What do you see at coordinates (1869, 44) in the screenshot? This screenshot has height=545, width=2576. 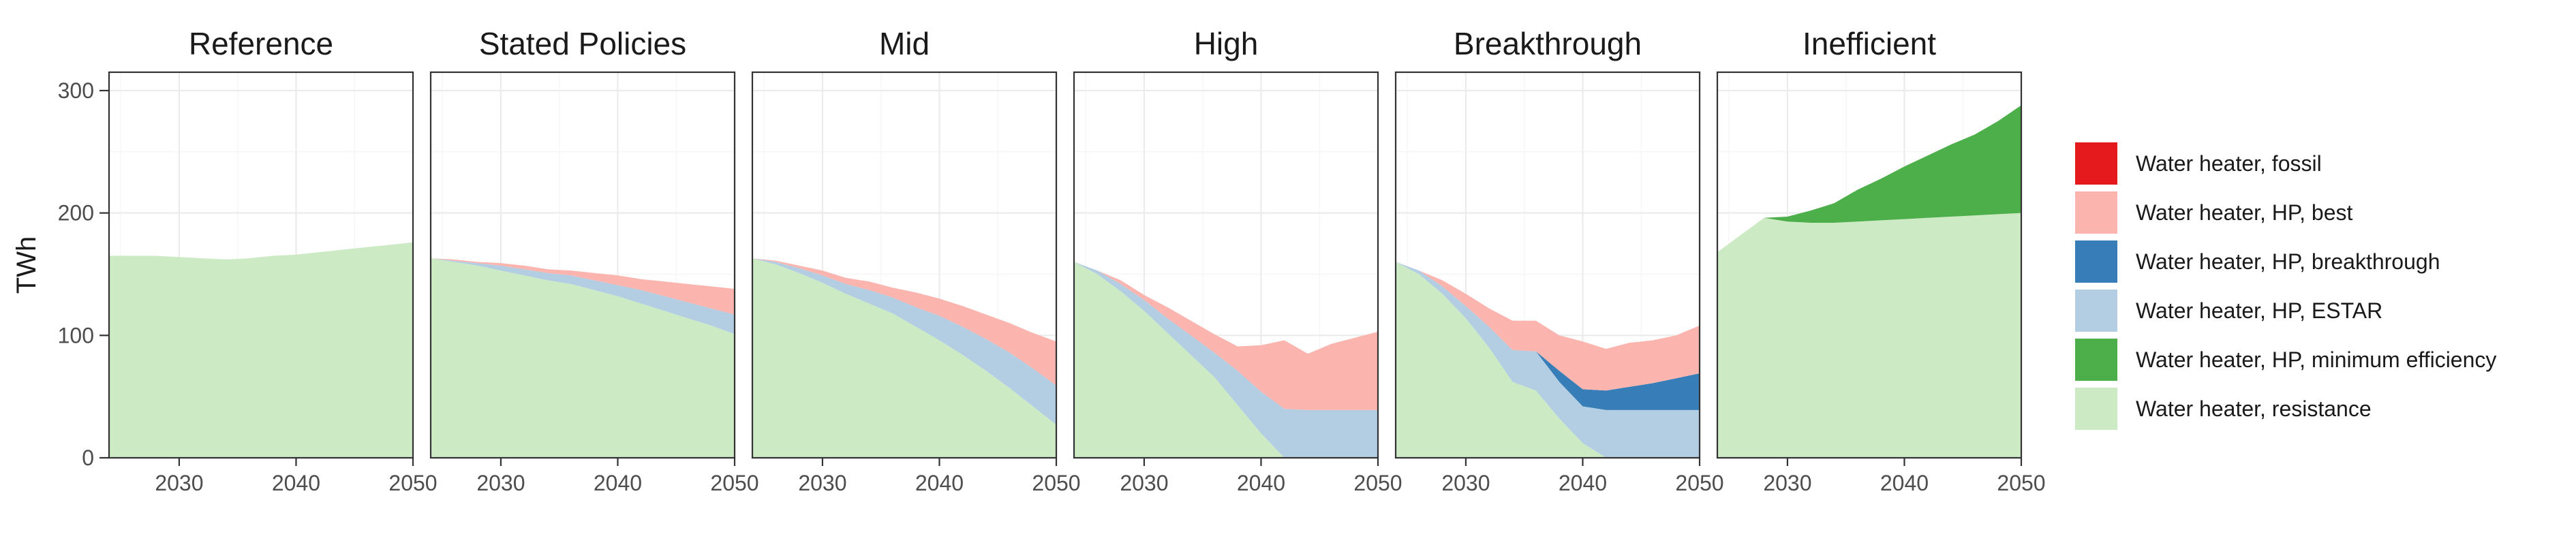 I see `facet-title: Inefficient` at bounding box center [1869, 44].